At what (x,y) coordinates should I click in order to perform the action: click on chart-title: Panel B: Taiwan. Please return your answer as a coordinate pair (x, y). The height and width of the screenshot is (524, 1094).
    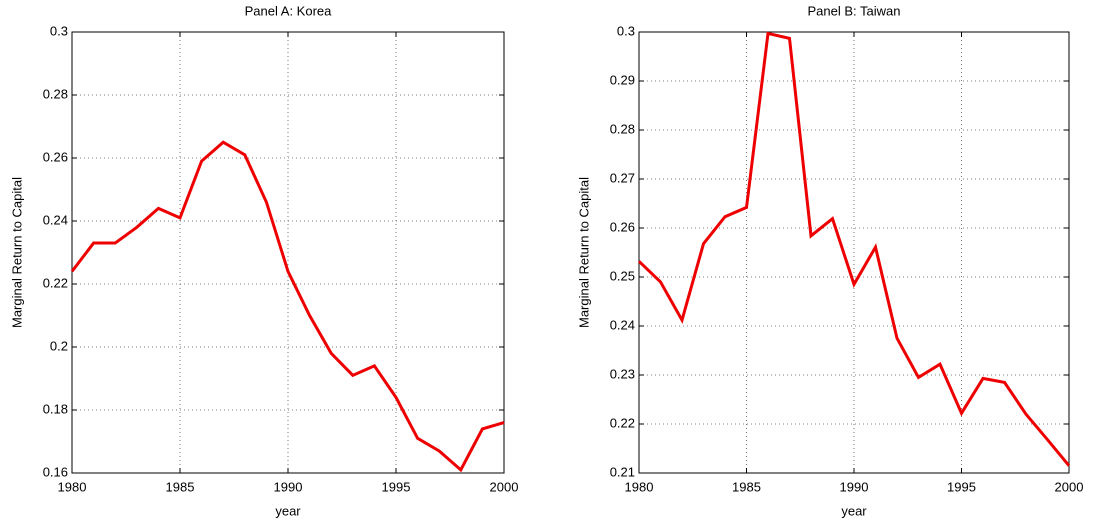
    Looking at the image, I should click on (854, 10).